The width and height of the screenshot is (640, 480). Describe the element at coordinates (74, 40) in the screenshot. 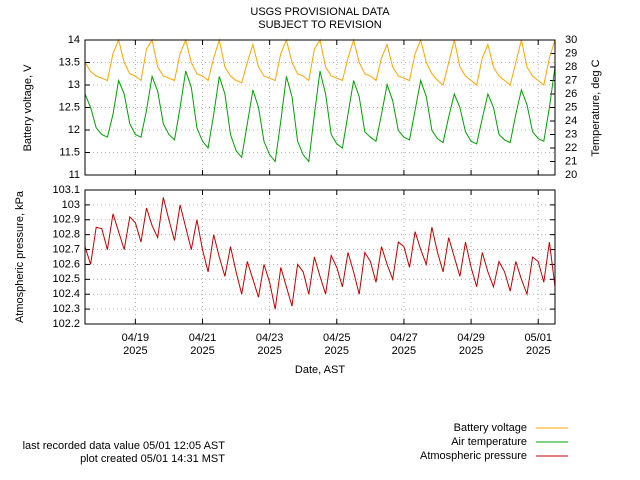

I see `y-tick-label: 14` at that location.